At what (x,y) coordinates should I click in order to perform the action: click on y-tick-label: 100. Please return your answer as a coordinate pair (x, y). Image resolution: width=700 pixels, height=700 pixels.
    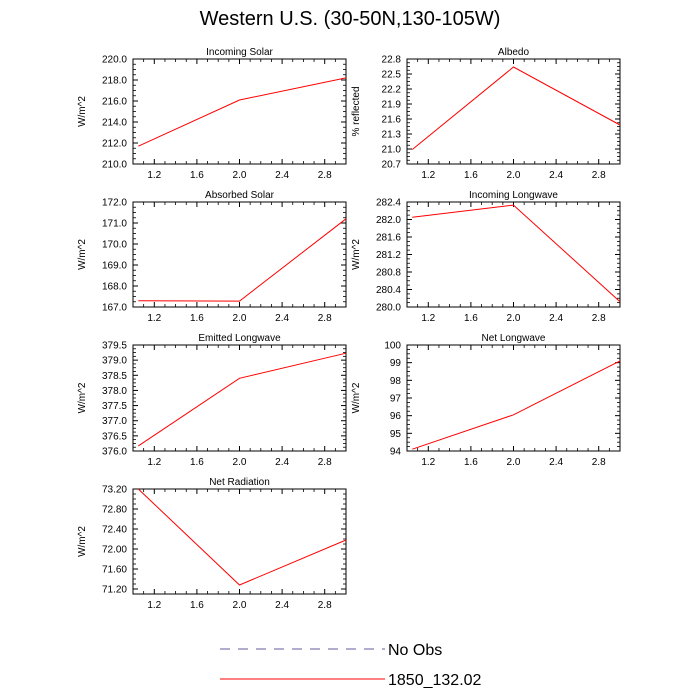
    Looking at the image, I should click on (392, 346).